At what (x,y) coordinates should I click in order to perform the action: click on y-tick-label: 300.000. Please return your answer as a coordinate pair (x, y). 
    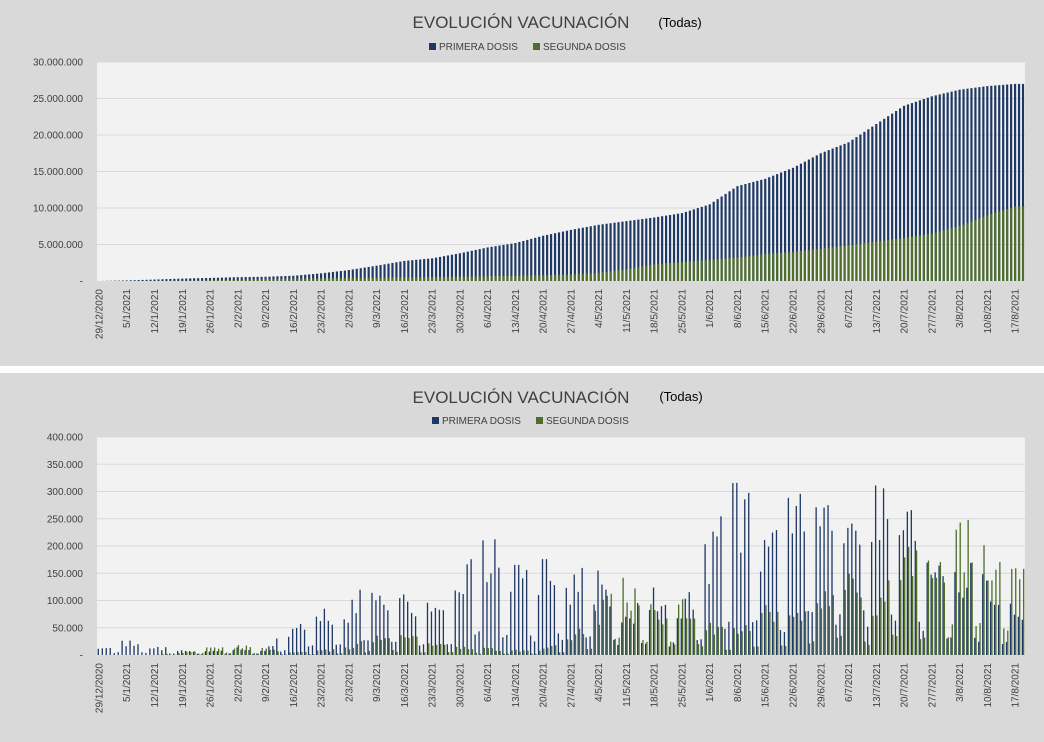
    Looking at the image, I should click on (65, 492).